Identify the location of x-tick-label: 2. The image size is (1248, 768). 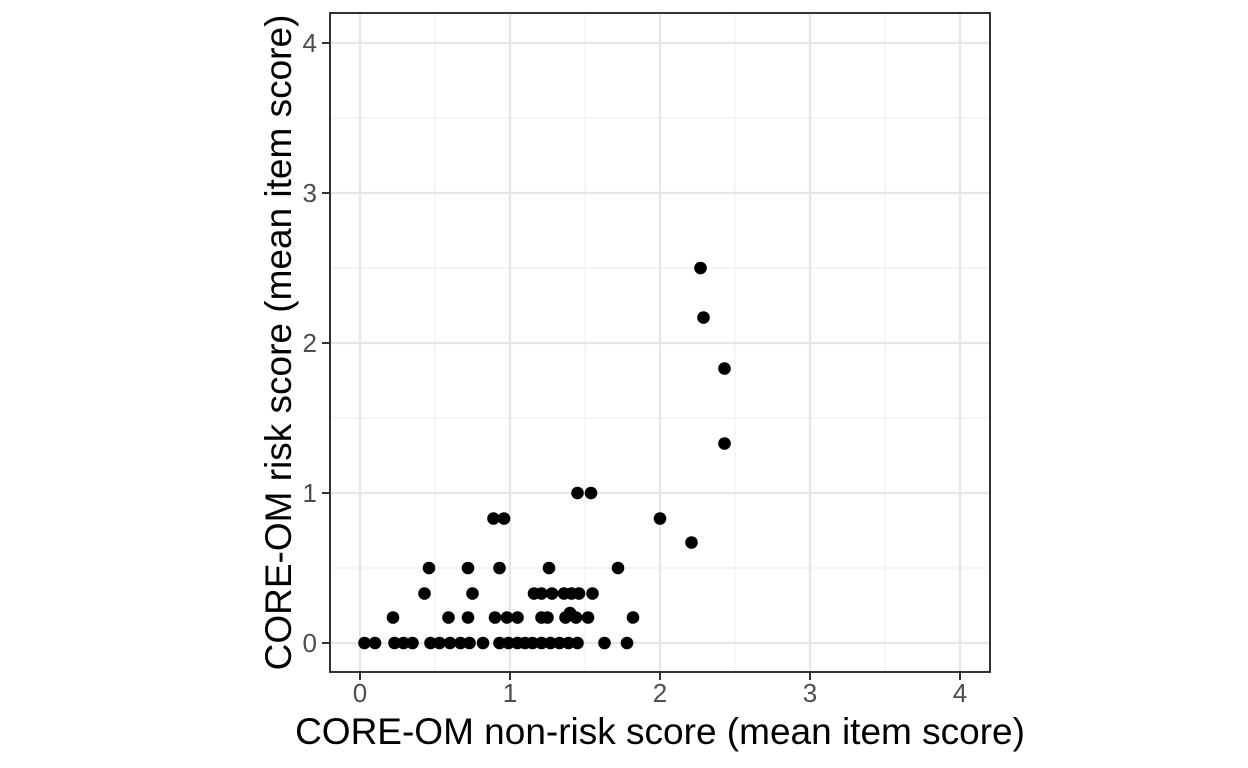
(660, 693).